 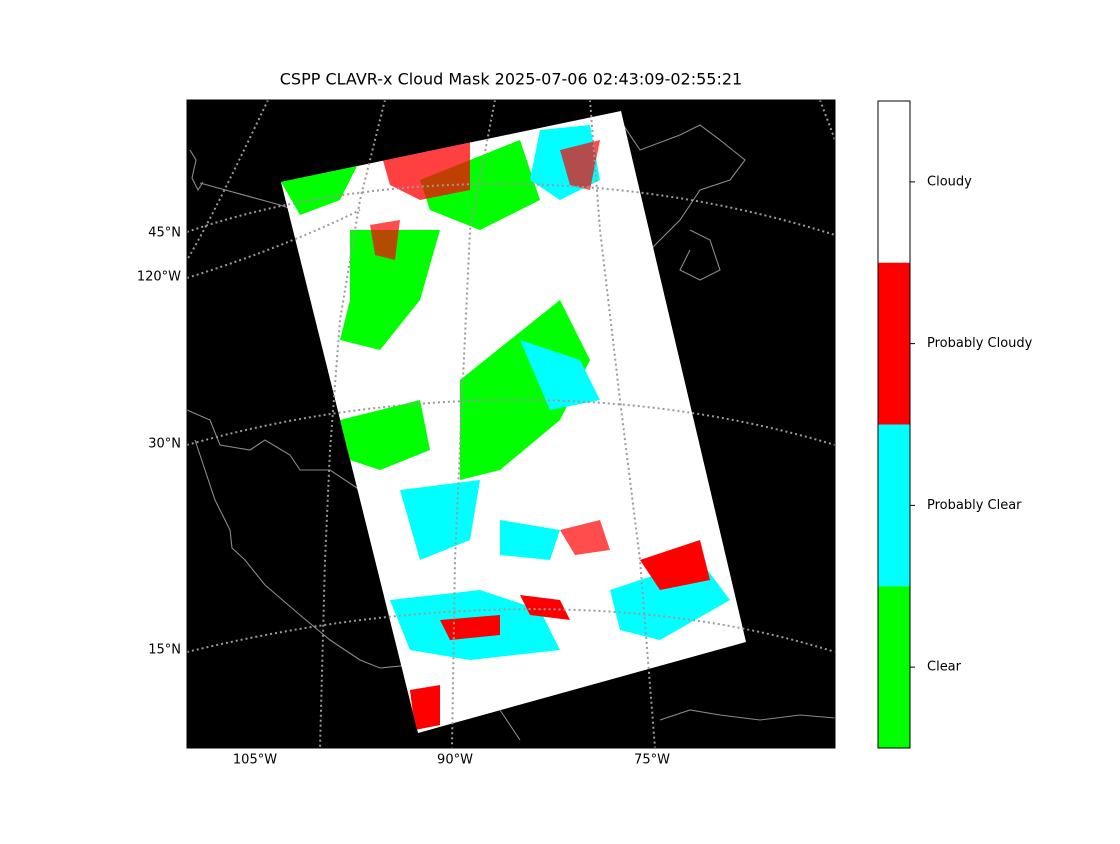 What do you see at coordinates (974, 505) in the screenshot?
I see `colorbar-label: Probably Clear` at bounding box center [974, 505].